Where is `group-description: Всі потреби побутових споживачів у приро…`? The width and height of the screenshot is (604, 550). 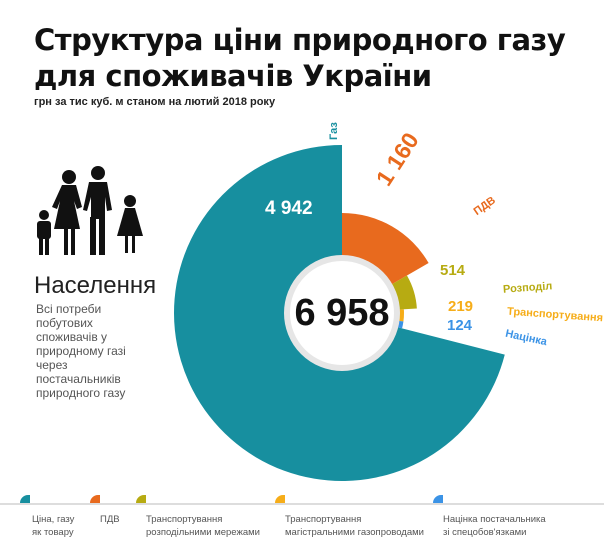 group-description: Всі потреби побутових споживачів у приро… is located at coordinates (81, 351).